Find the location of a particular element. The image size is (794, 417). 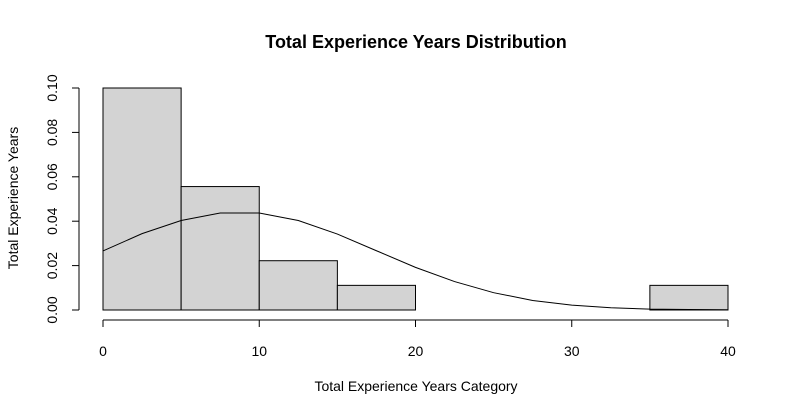

y-axis-label: Total Experience Years is located at coordinates (13, 198).